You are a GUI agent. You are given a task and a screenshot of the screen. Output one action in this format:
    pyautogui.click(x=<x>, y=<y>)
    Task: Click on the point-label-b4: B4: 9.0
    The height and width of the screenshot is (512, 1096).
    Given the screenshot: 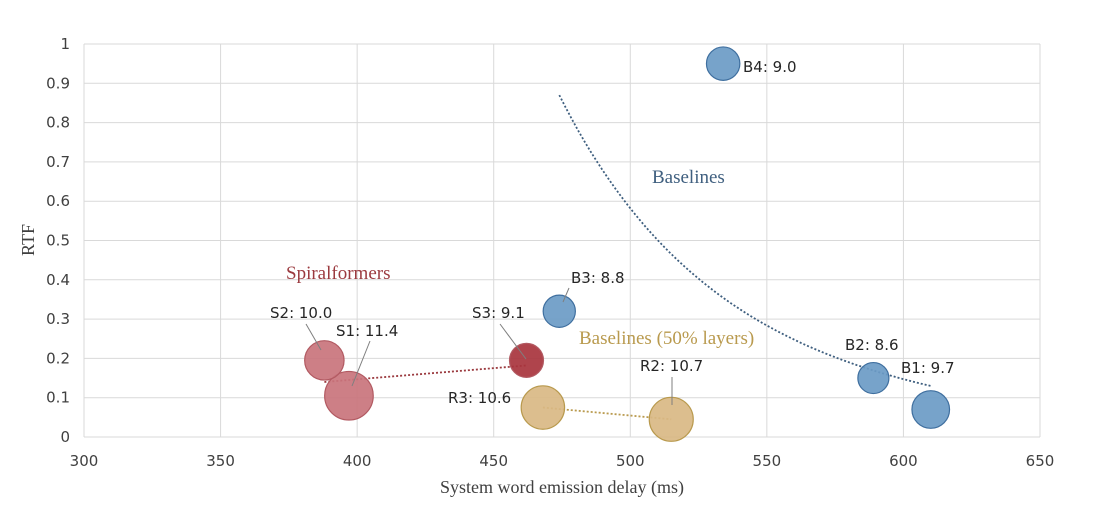 What is the action you would take?
    pyautogui.click(x=770, y=67)
    